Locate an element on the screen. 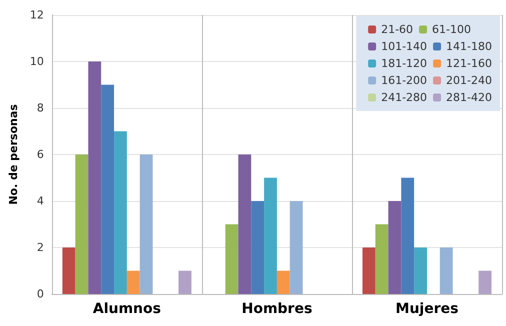 The image size is (506, 326). y-tick-label: 10 is located at coordinates (37, 61).